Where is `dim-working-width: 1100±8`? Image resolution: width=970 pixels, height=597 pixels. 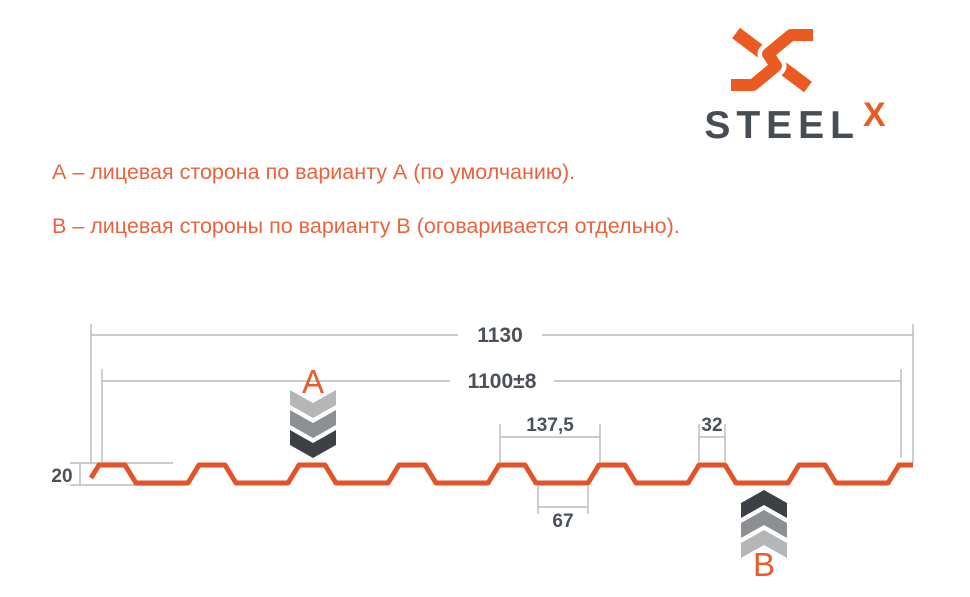 dim-working-width: 1100±8 is located at coordinates (501, 381).